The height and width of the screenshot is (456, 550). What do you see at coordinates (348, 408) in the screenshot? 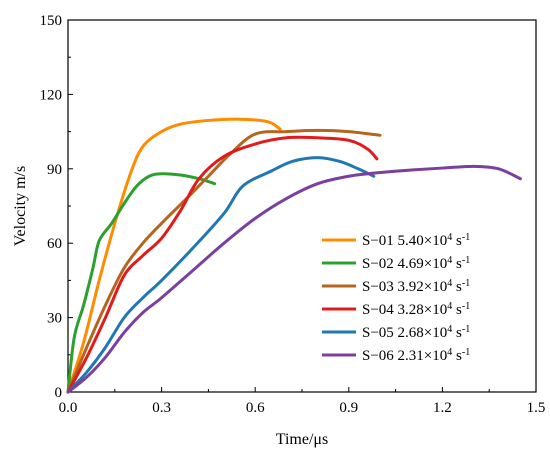
I see `x-tick-label: 0.9` at bounding box center [348, 408].